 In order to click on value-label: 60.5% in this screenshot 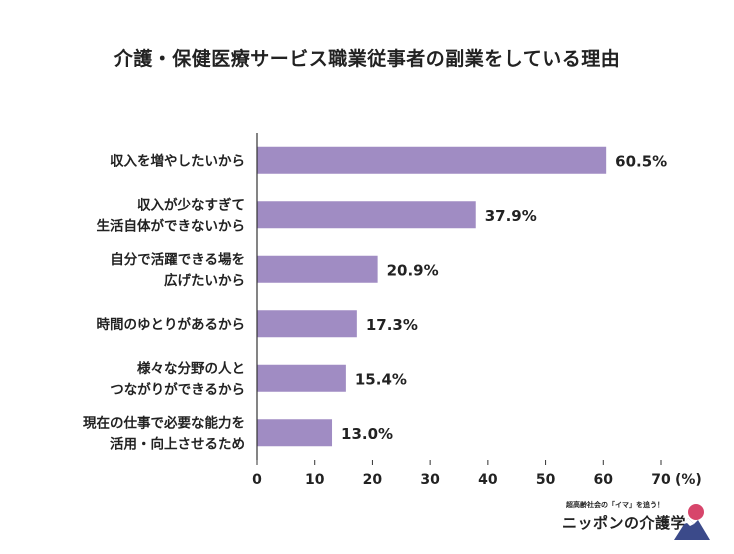, I will do `click(641, 161)`.